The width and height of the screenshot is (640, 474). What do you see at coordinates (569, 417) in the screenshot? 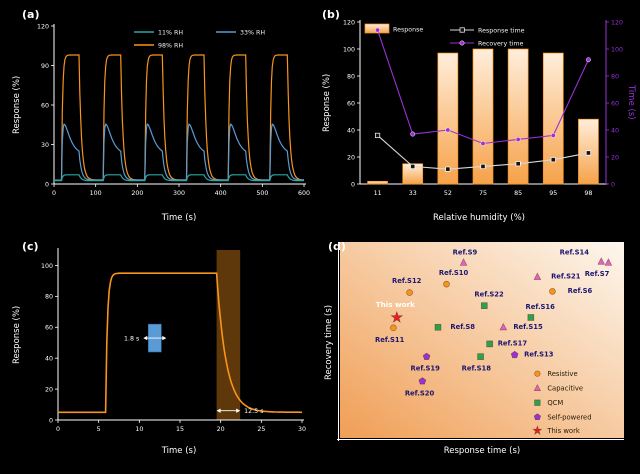
I see `legend-label: Self-powered` at bounding box center [569, 417].